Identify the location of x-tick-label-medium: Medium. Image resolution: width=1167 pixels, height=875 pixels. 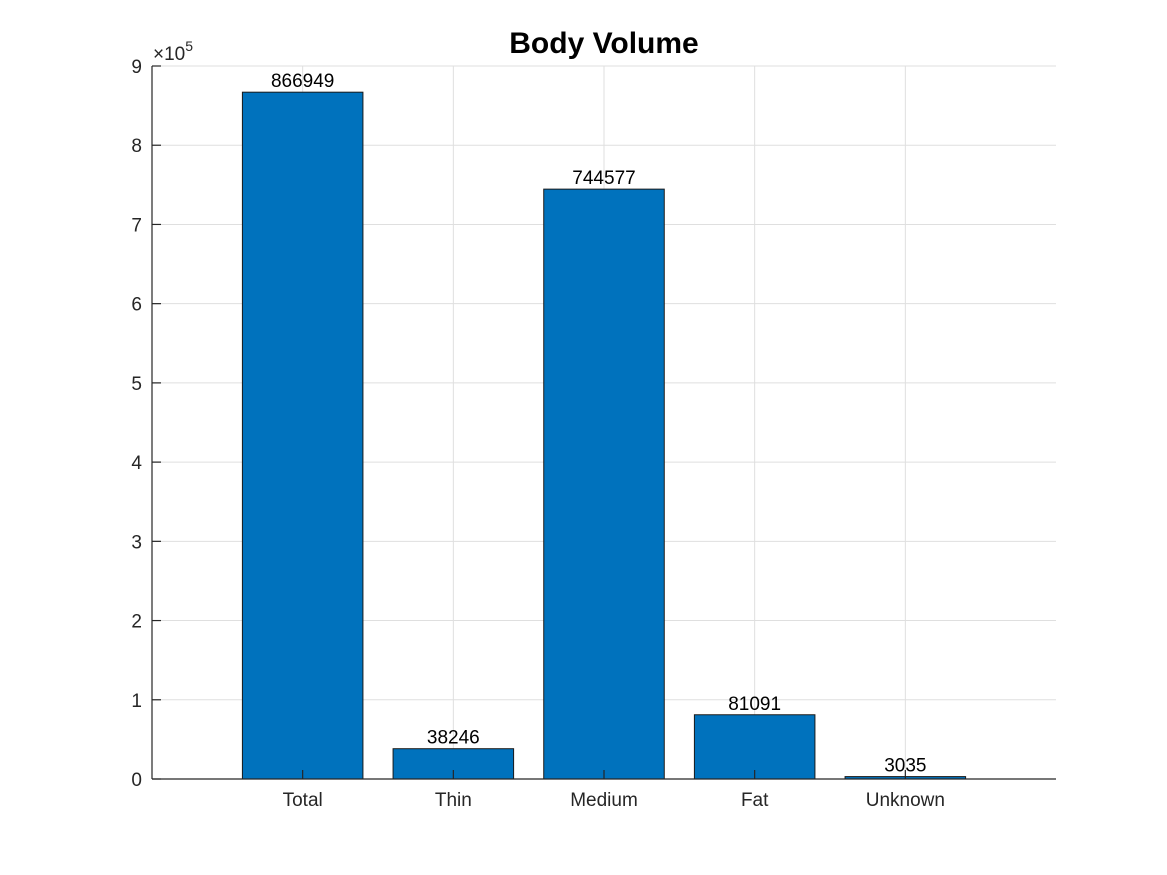
(604, 800).